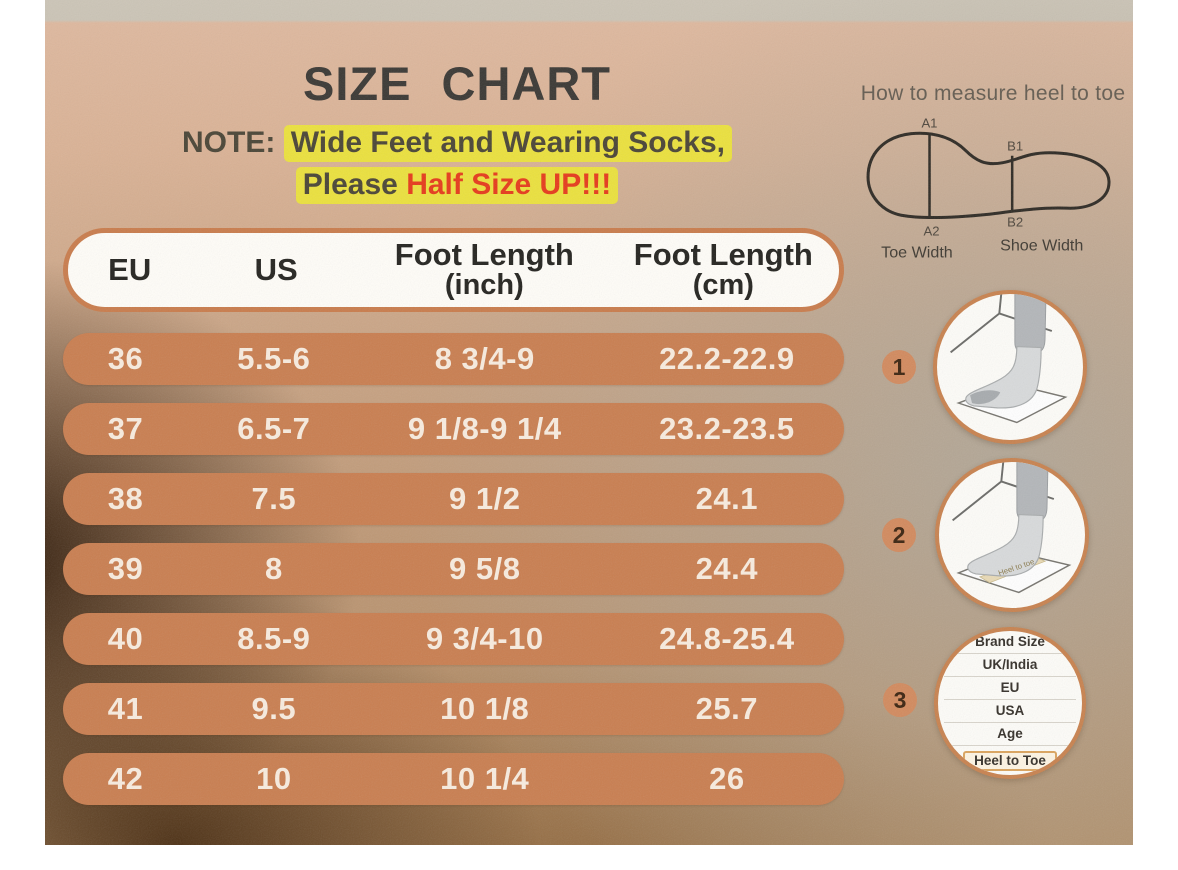  What do you see at coordinates (453, 499) in the screenshot?
I see `table-row: 38 7.5 9 1/2 24.1` at bounding box center [453, 499].